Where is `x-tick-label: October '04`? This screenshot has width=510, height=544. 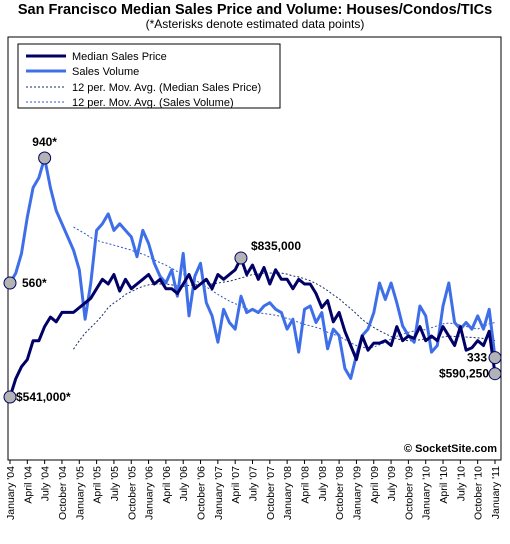
x-tick-label: October '04 is located at coordinates (63, 493).